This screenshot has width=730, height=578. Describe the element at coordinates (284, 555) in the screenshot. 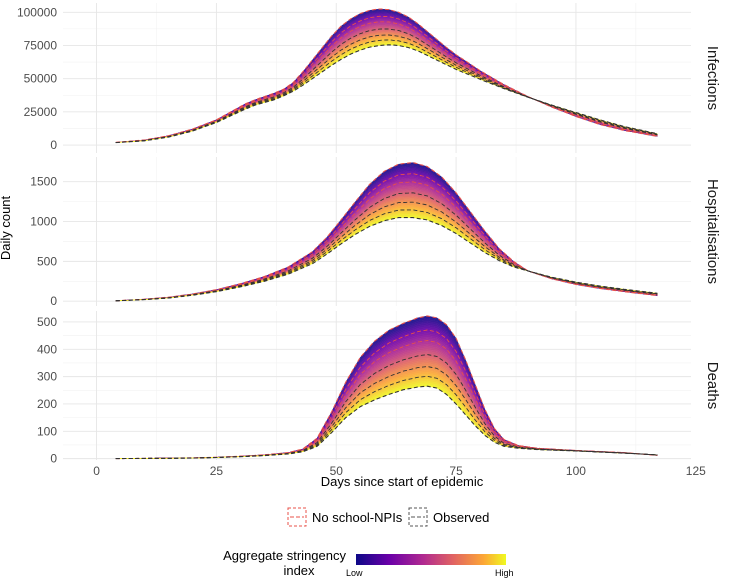

I see `colorbar-title-line1: Aggregate stringency` at that location.